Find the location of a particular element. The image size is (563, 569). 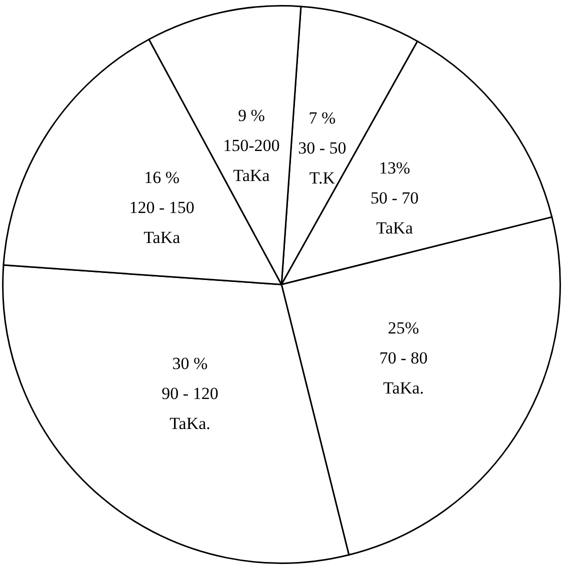

data-label: 30 % is located at coordinates (190, 364).